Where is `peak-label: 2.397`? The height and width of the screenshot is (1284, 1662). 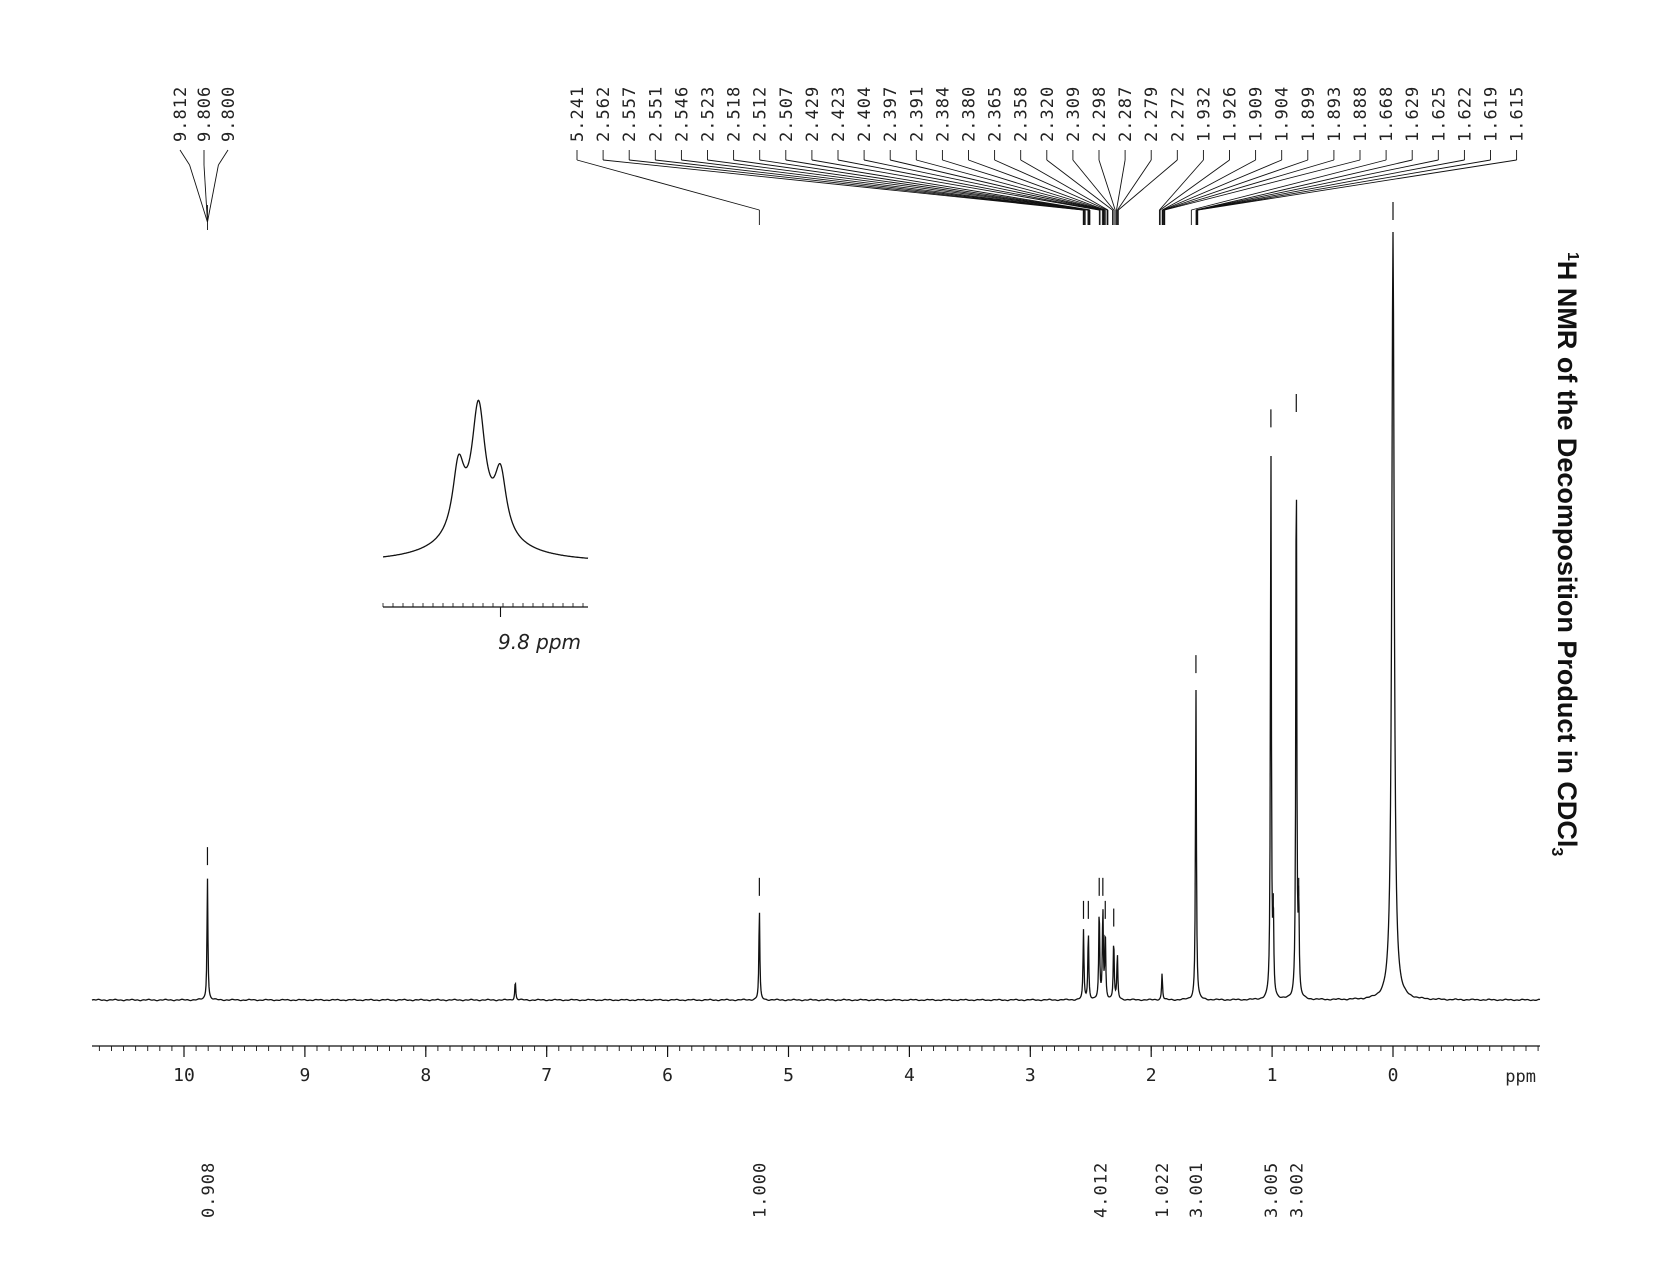
peak-label: 2.397 is located at coordinates (891, 114).